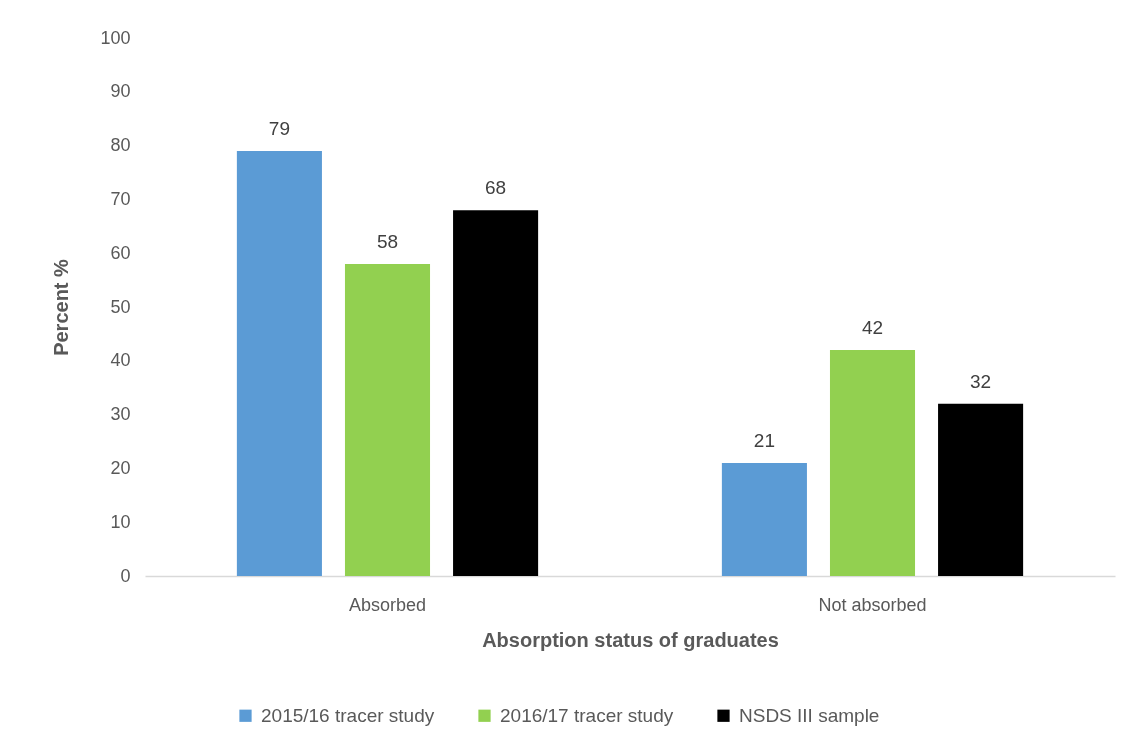 The image size is (1134, 749). Describe the element at coordinates (387, 241) in the screenshot. I see `data-label: 58` at that location.